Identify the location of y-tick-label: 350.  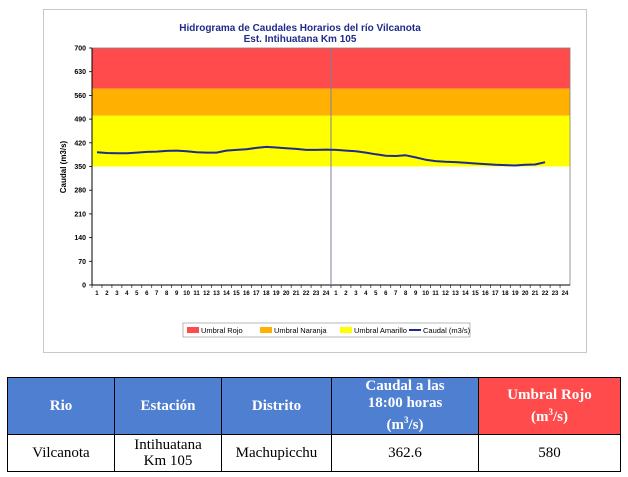
(80, 167).